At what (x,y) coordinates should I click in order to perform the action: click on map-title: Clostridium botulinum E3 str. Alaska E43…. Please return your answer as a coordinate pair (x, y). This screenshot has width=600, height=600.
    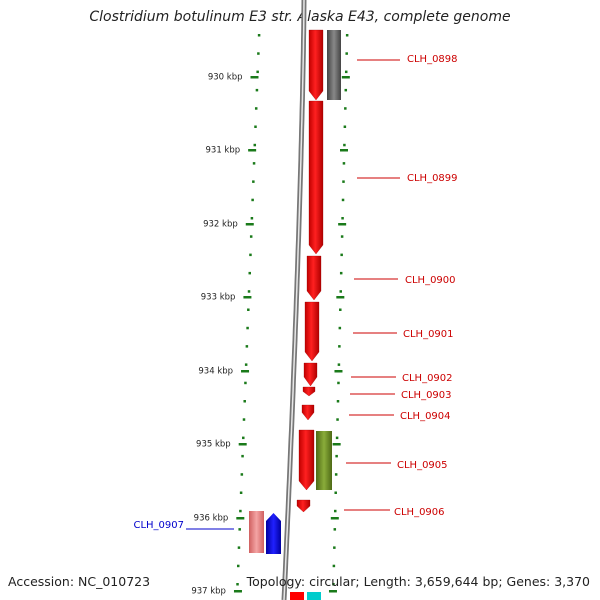
    Looking at the image, I should click on (300, 17).